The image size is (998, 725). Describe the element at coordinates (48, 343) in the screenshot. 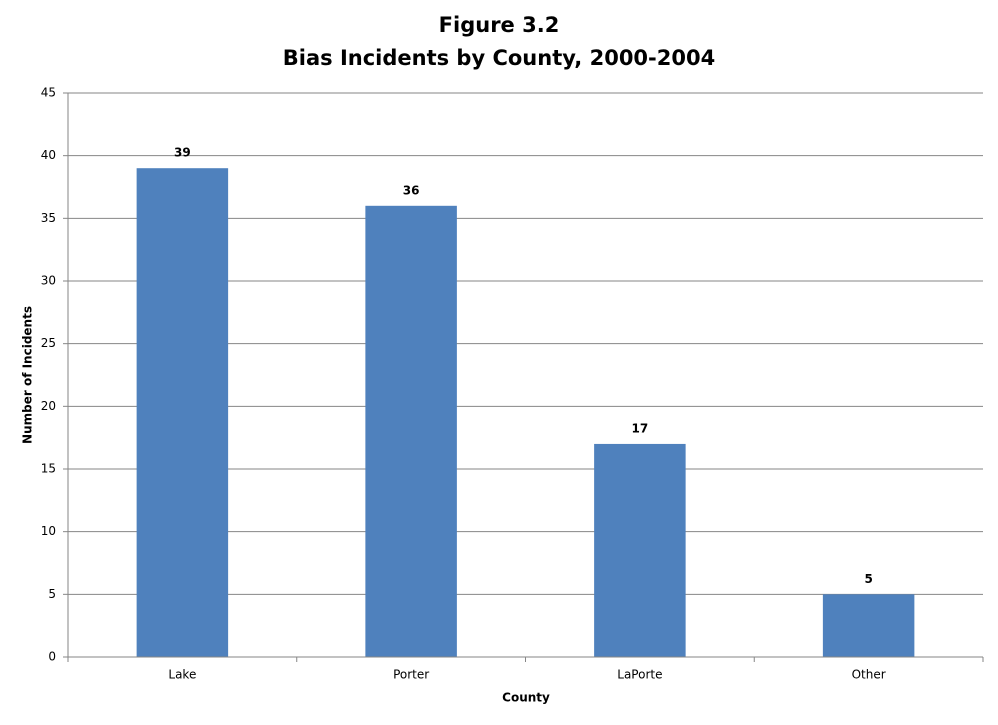

I see `y-tick-label: 25` at that location.